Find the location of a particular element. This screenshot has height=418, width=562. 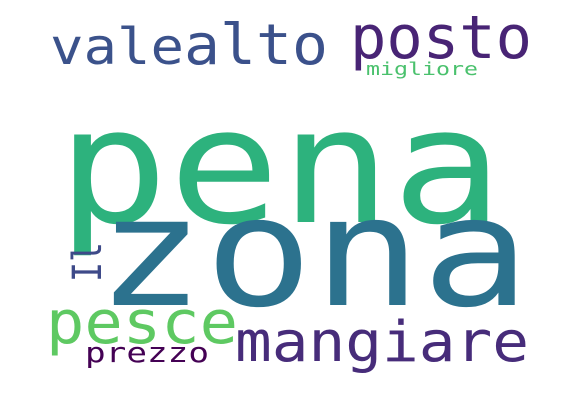

word-il: Il is located at coordinates (88, 262).